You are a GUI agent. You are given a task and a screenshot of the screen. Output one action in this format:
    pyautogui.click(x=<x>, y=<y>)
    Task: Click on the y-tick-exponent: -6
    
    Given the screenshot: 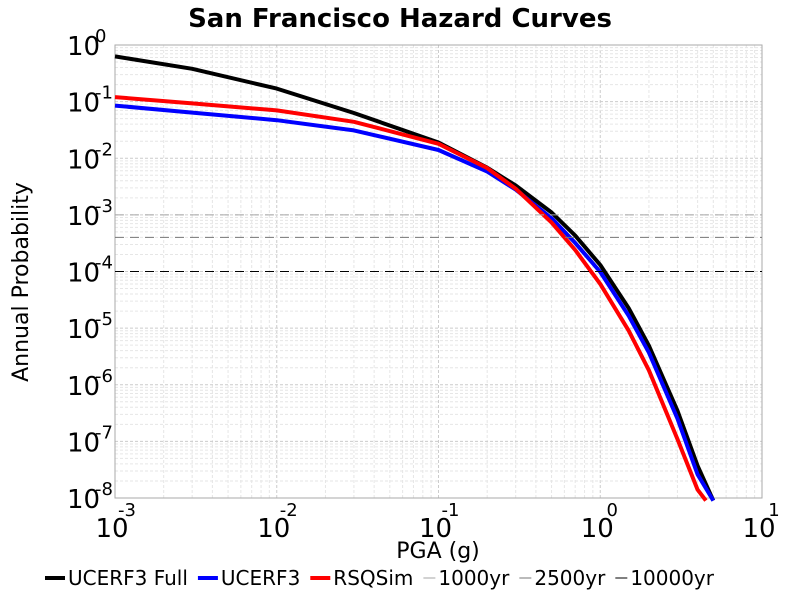 What is the action you would take?
    pyautogui.click(x=104, y=376)
    